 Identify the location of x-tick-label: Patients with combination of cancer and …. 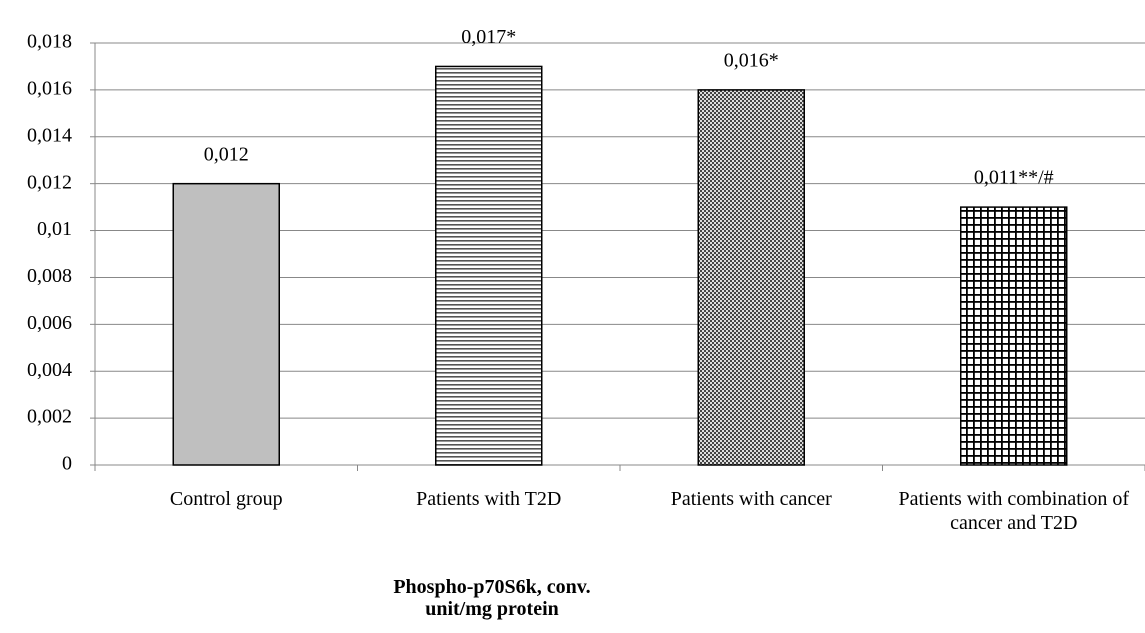
(1014, 511).